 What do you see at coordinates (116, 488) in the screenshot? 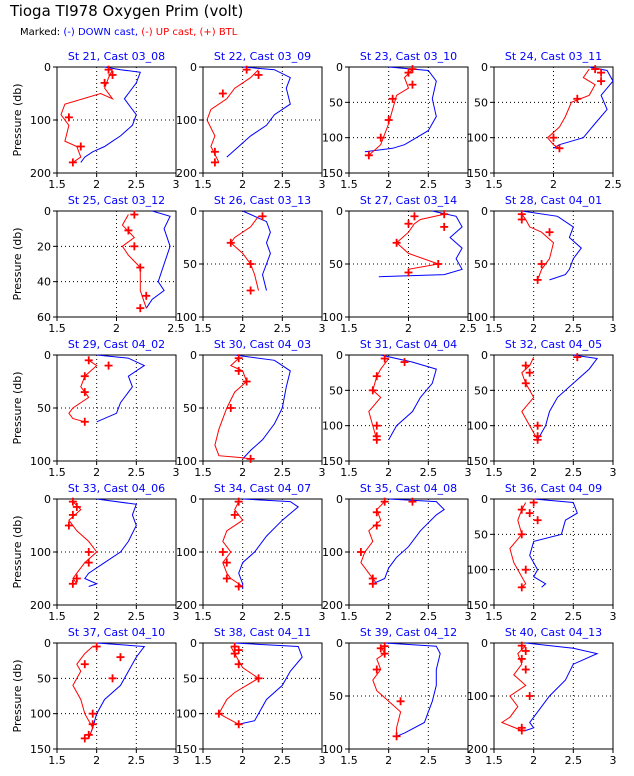
I see `panel-title: St 33, Cast 04_06` at bounding box center [116, 488].